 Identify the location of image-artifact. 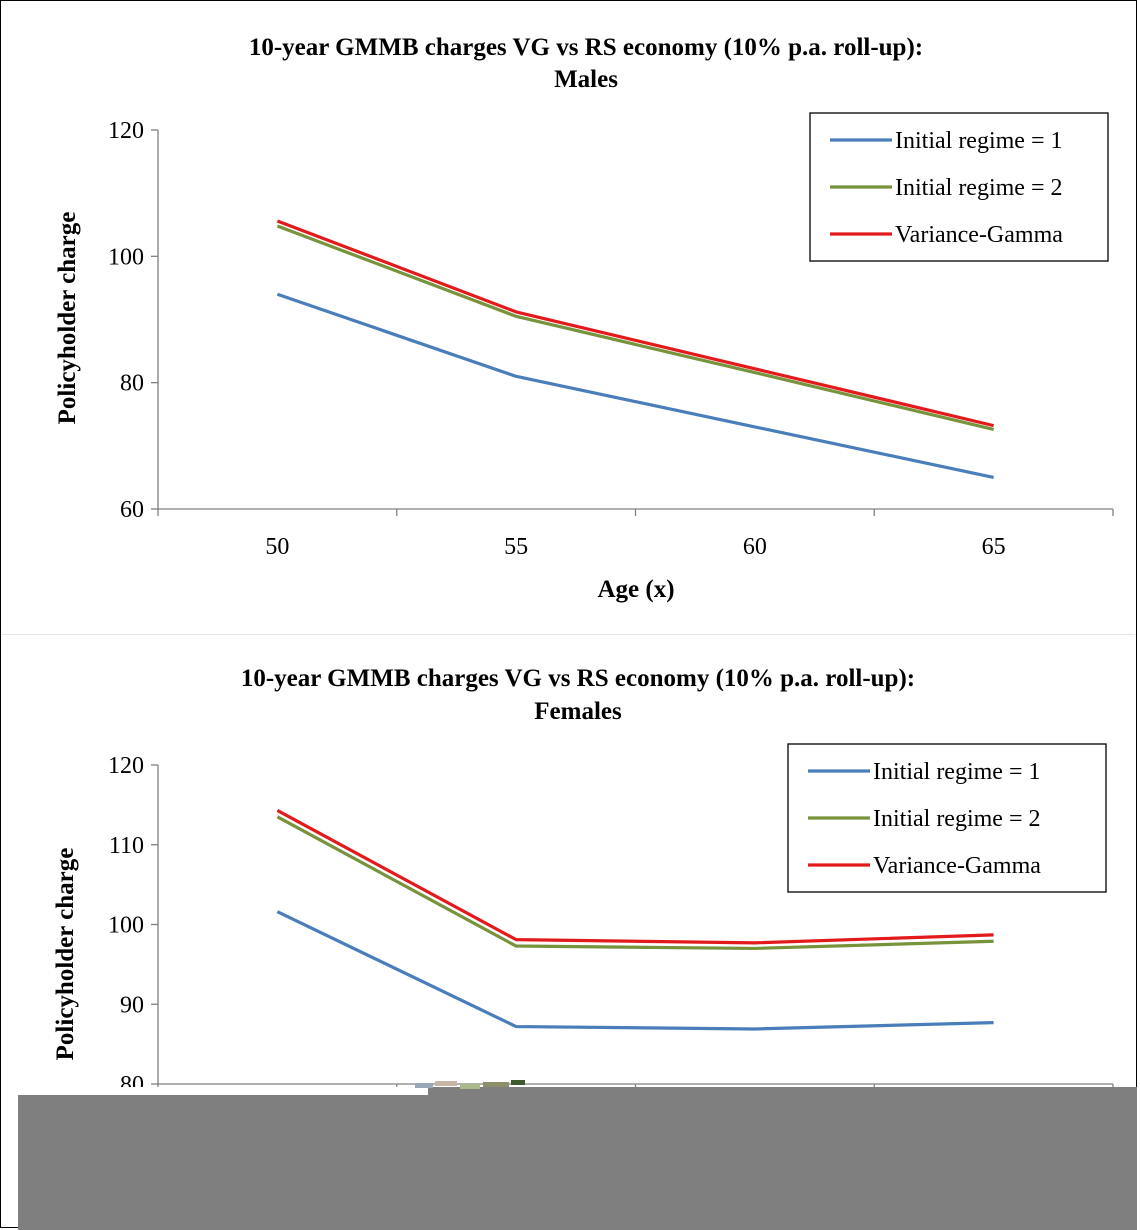
(470, 1086).